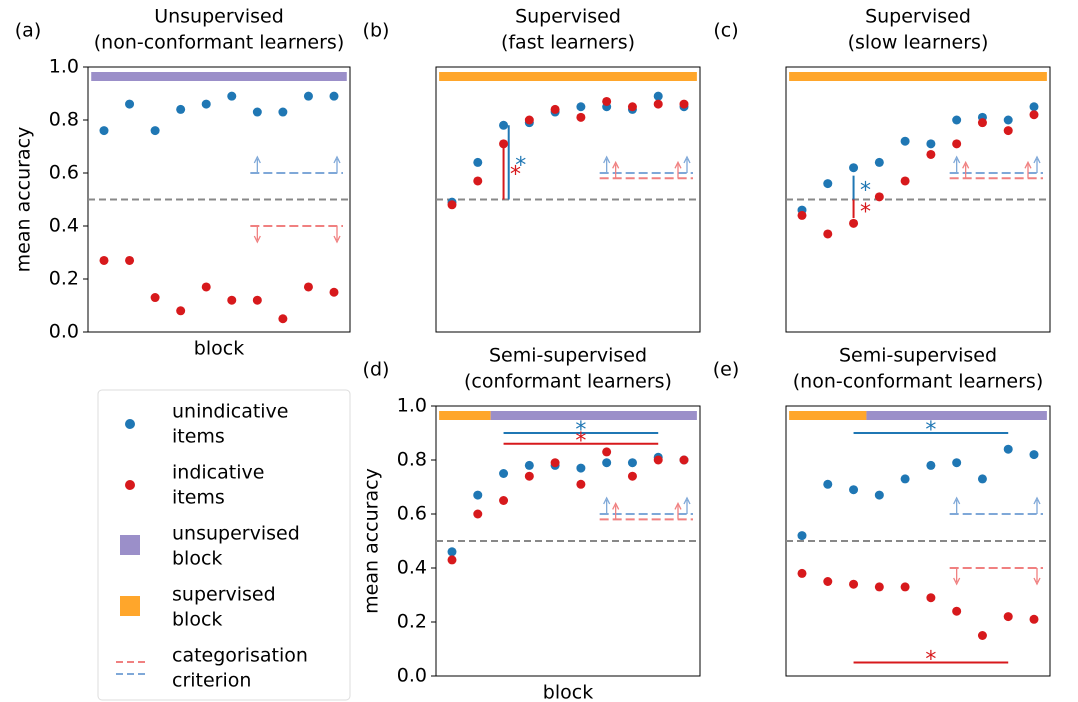 The height and width of the screenshot is (702, 1078). I want to click on y-tick-label: 0.6, so click(64, 173).